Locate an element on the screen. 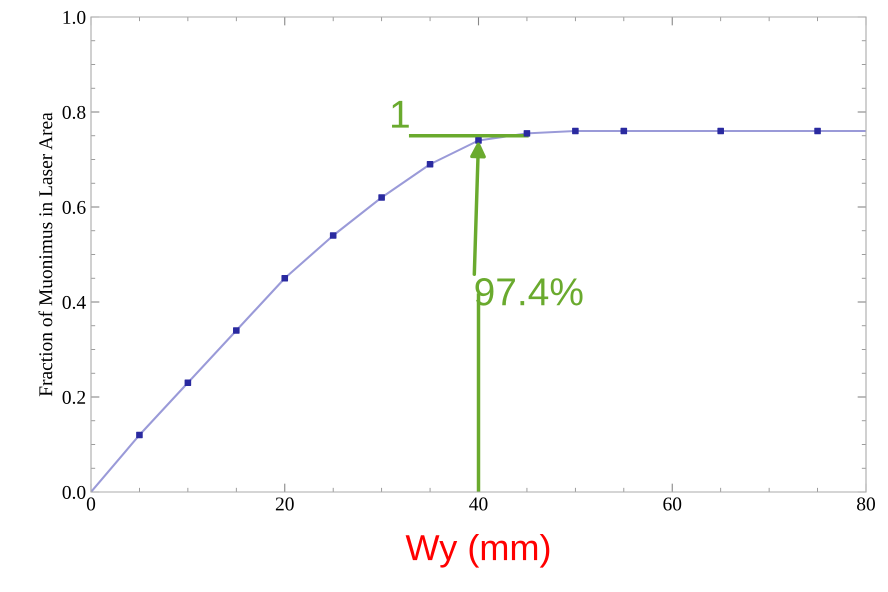  annotation: 97.4% is located at coordinates (529, 292).